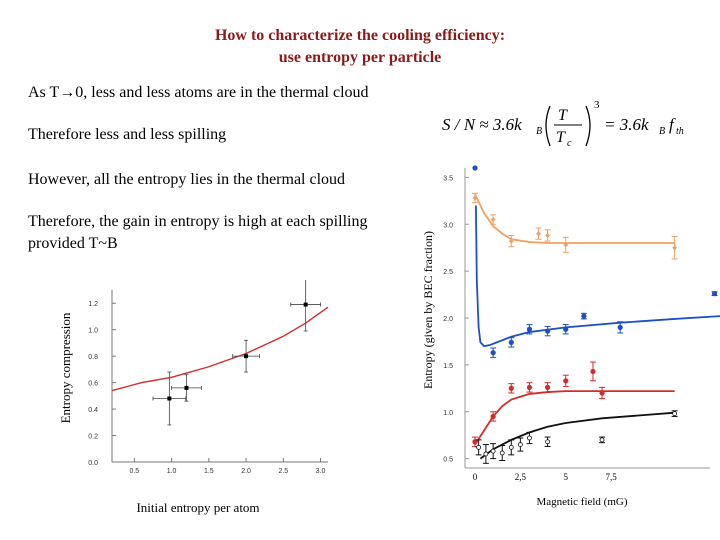 The height and width of the screenshot is (540, 720). I want to click on bullet-5: provided T~B, so click(73, 243).